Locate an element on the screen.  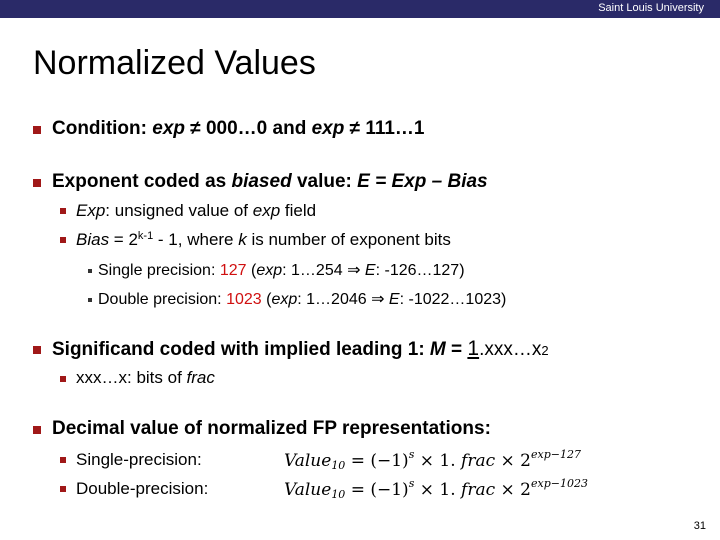
k-term: k is located at coordinates (242, 239).